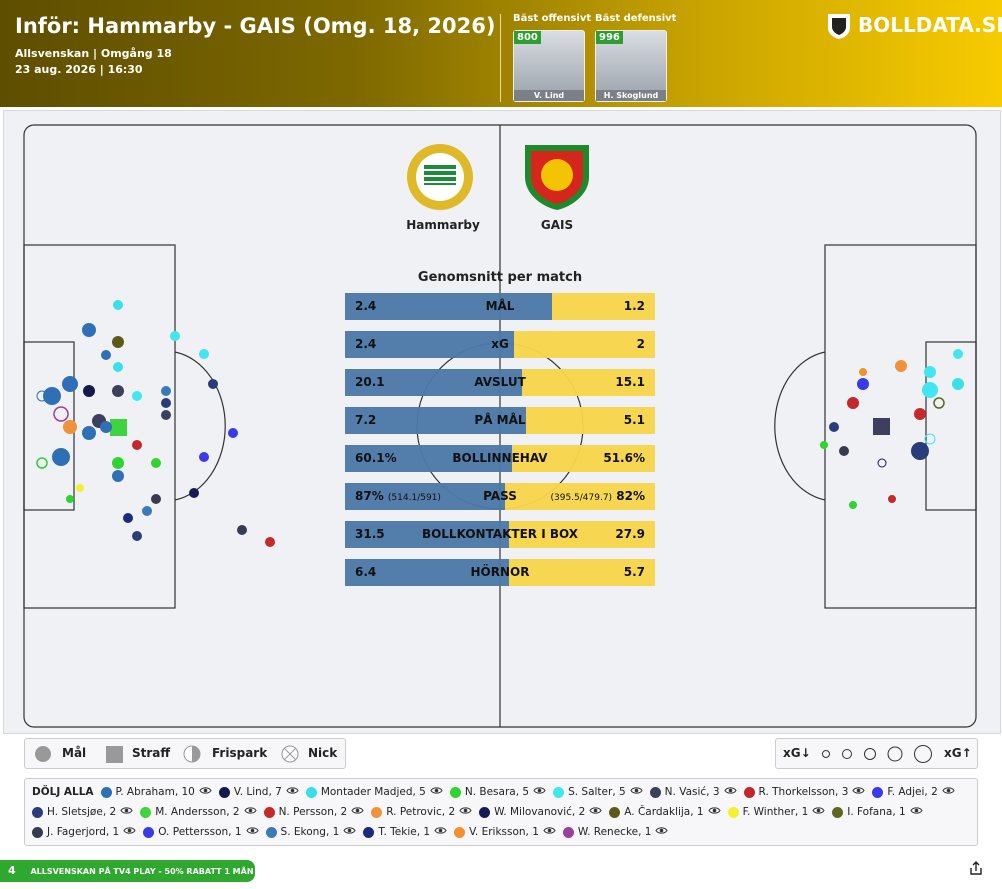 The width and height of the screenshot is (1002, 889). What do you see at coordinates (74, 753) in the screenshot?
I see `legend-label: Mål` at bounding box center [74, 753].